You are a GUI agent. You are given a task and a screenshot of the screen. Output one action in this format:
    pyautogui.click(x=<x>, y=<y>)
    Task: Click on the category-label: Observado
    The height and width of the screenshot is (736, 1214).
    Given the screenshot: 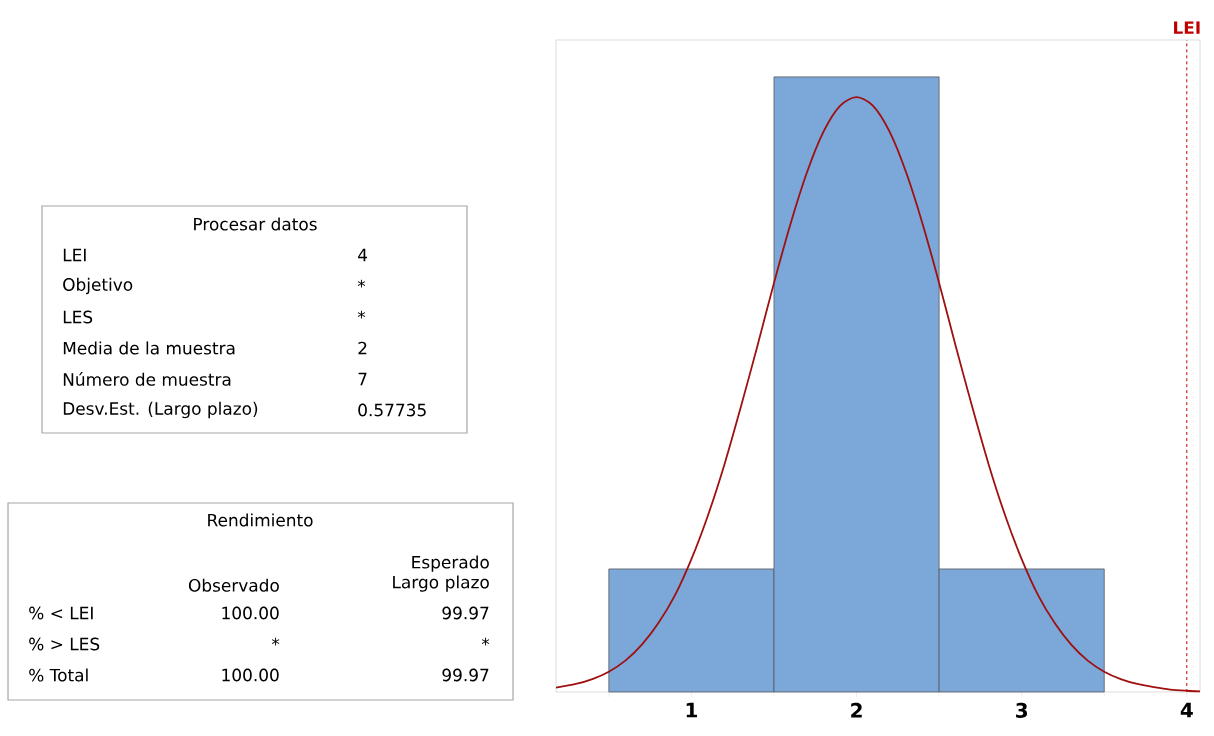 What is the action you would take?
    pyautogui.click(x=233, y=585)
    